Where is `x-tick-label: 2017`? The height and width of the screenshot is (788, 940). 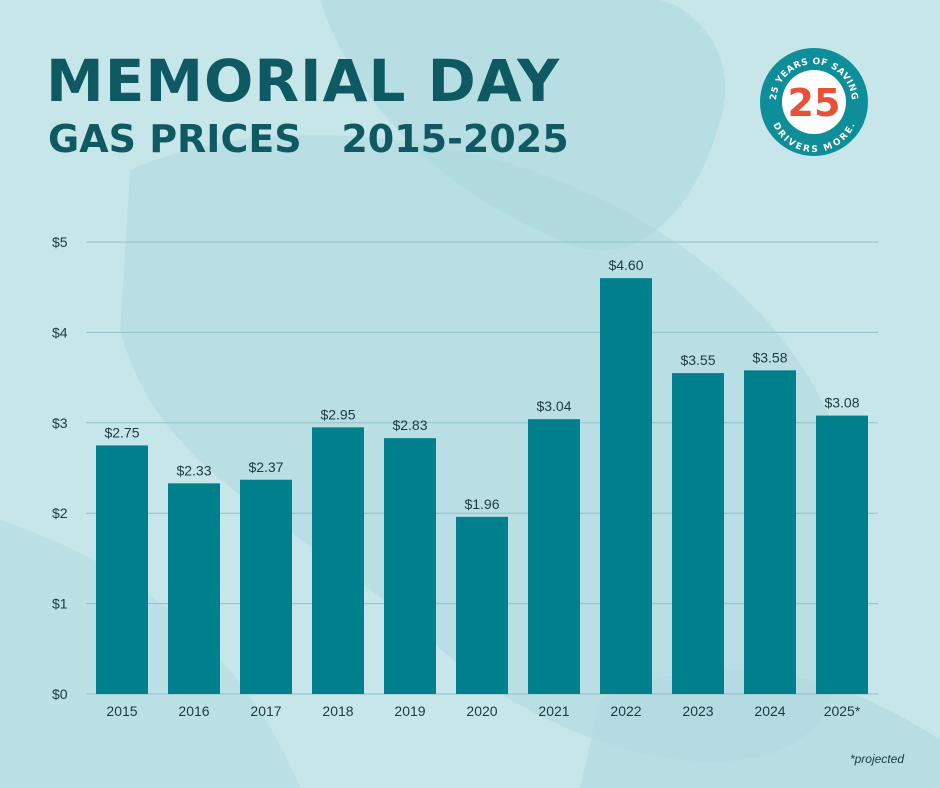
x-tick-label: 2017 is located at coordinates (265, 711).